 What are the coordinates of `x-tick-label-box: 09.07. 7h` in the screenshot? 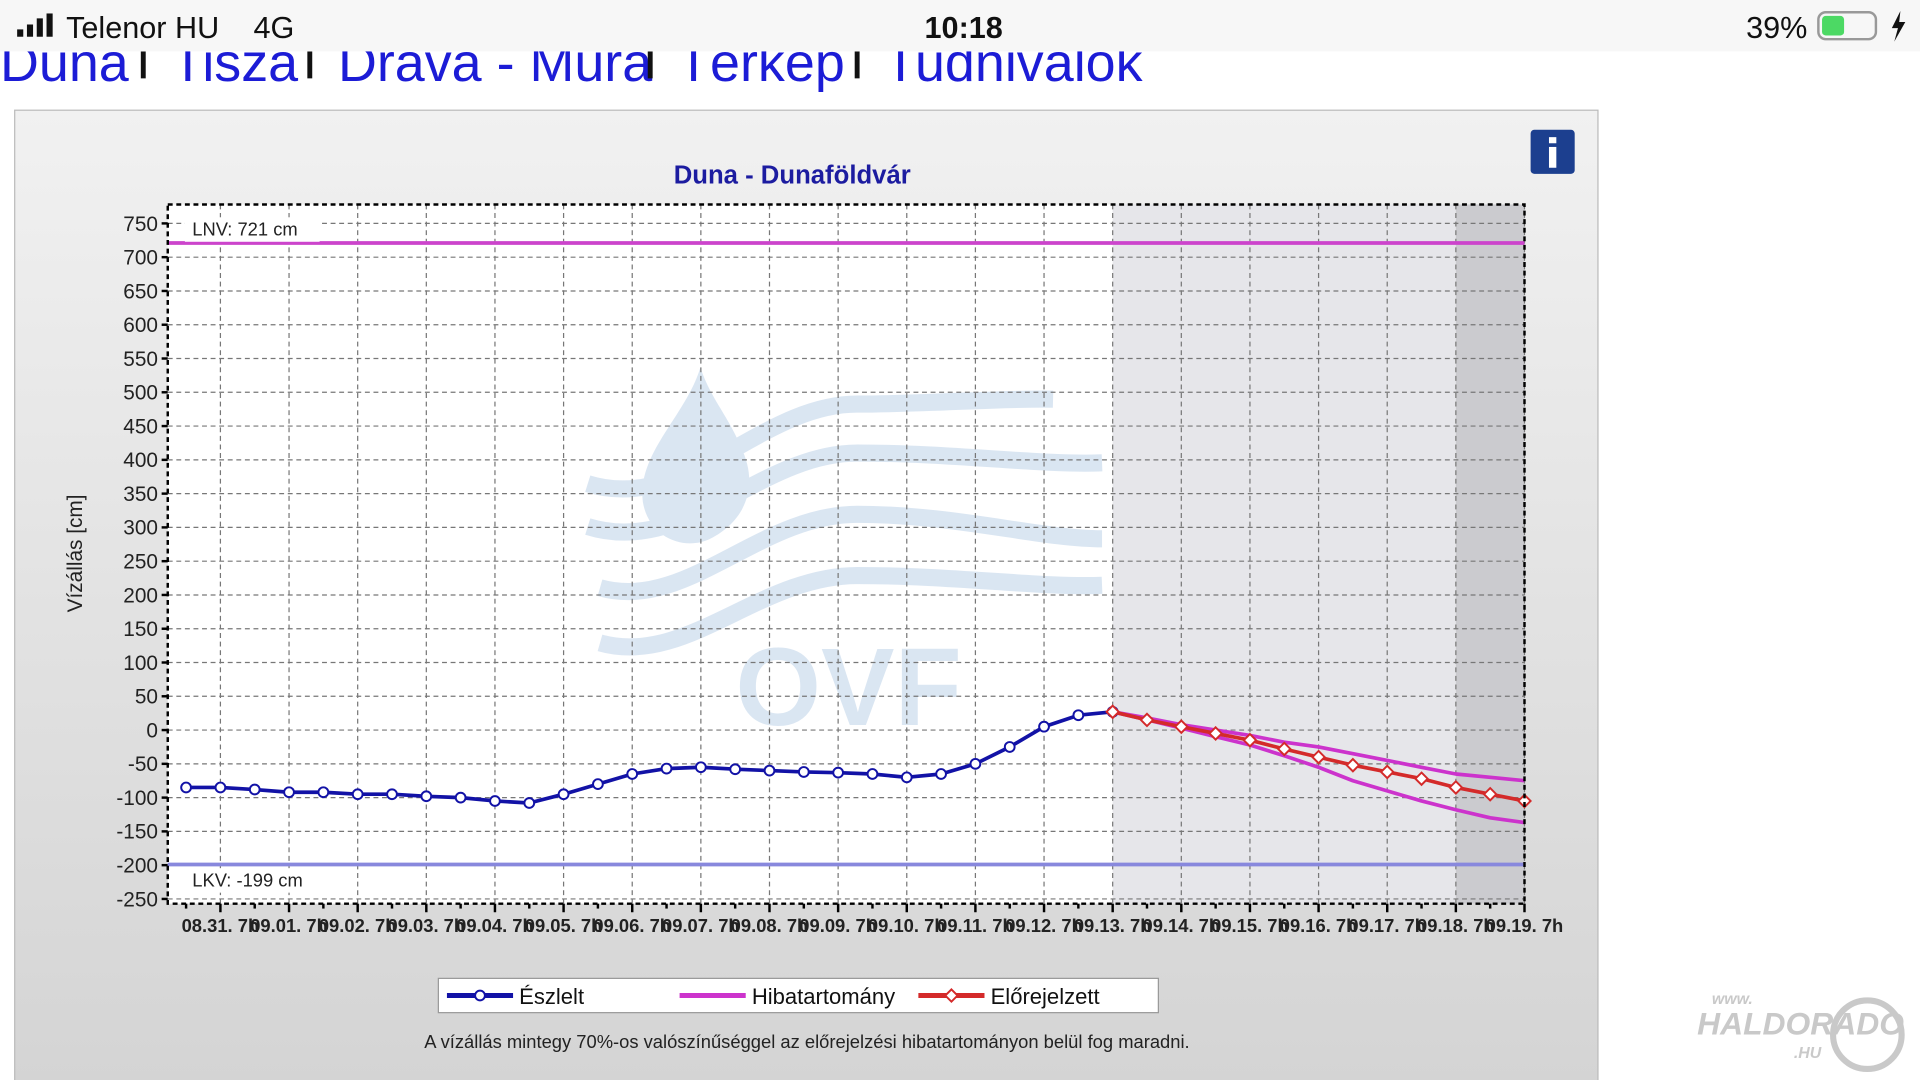 It's located at (701, 926).